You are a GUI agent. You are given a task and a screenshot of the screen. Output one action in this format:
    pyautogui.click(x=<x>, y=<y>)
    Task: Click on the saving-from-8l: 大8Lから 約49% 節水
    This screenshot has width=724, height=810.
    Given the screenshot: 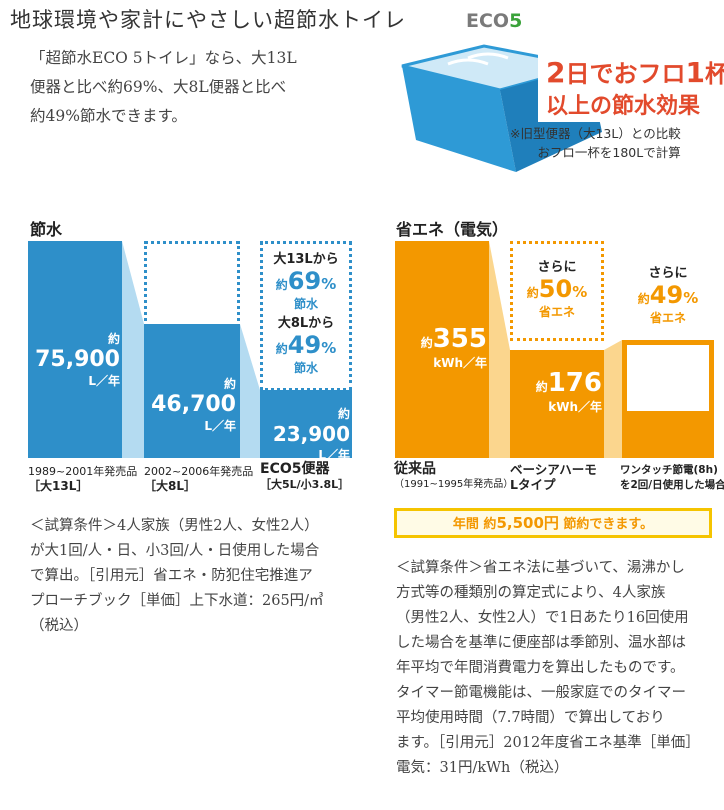 What is the action you would take?
    pyautogui.click(x=306, y=344)
    